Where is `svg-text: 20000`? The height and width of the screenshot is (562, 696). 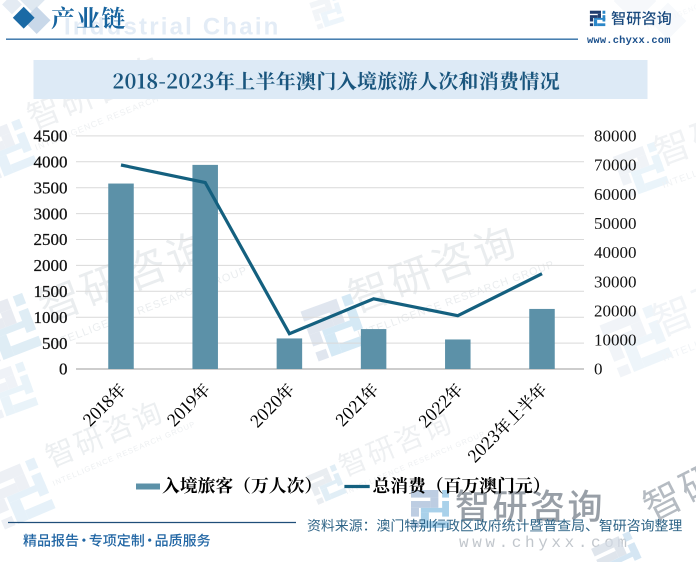 svg-text: 20000 is located at coordinates (615, 310).